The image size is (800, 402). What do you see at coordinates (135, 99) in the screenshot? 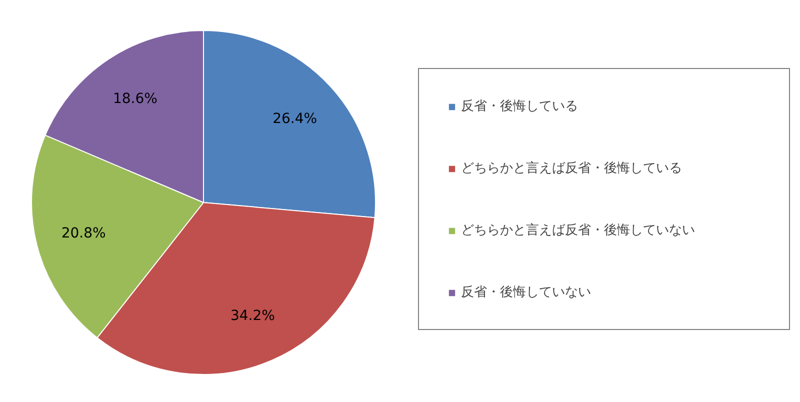
I see `data-label: 18.6%` at bounding box center [135, 99].